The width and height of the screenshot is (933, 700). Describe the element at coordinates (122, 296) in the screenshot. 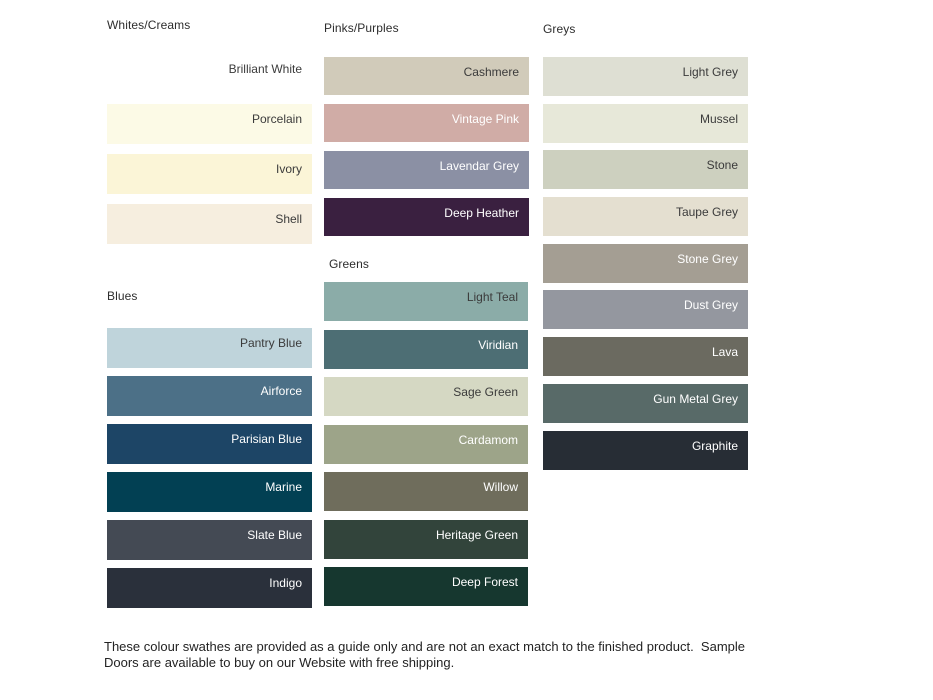

I see `group-title-blues: Blues` at that location.